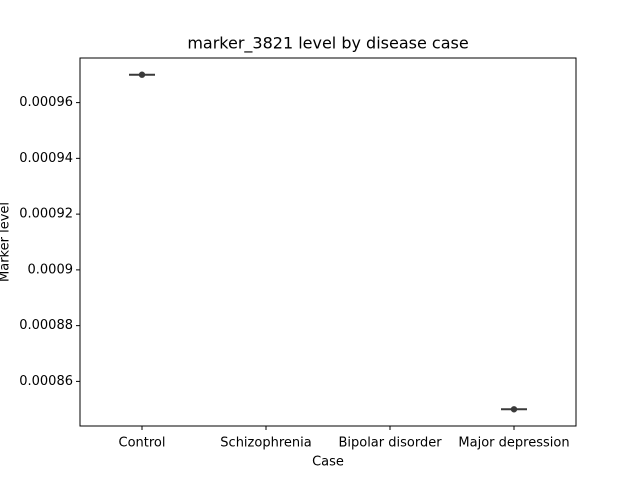 The height and width of the screenshot is (480, 640). I want to click on y-axis-label: Marker level, so click(6, 242).